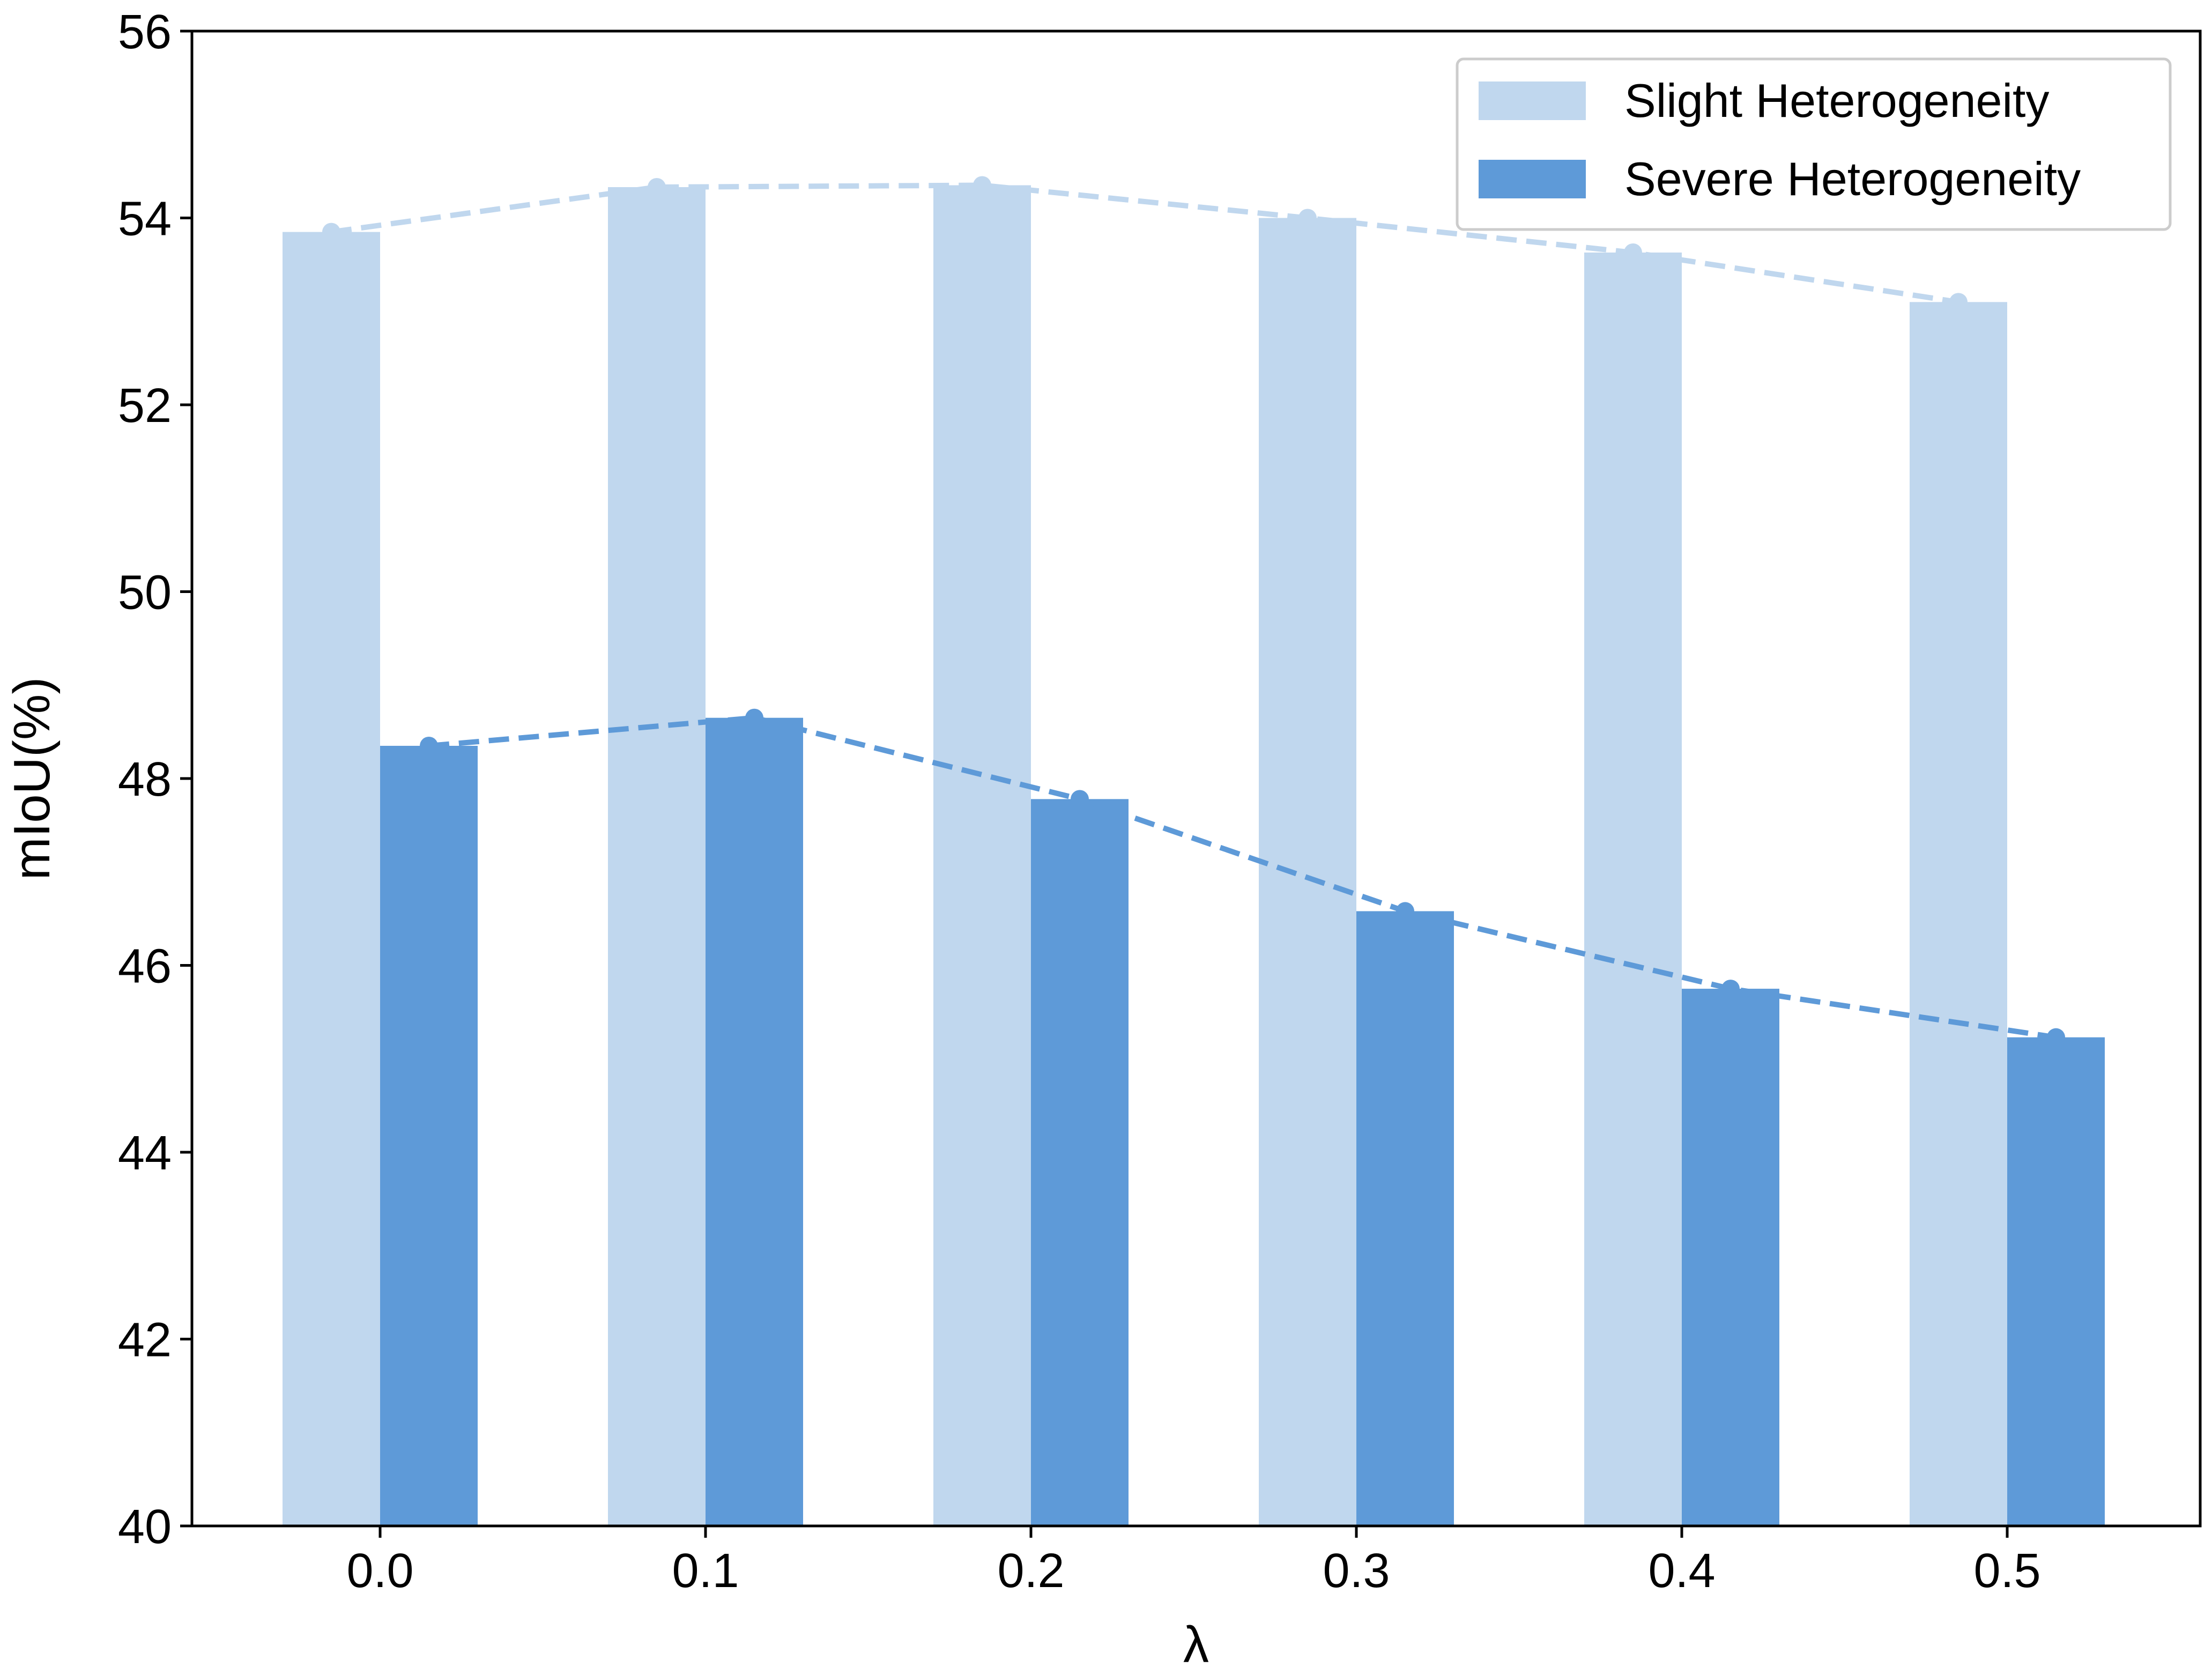 Image resolution: width=2212 pixels, height=1675 pixels. I want to click on x-axis: 0.0 0.1 0.2 0.3 0.4 0.5, so click(1193, 1562).